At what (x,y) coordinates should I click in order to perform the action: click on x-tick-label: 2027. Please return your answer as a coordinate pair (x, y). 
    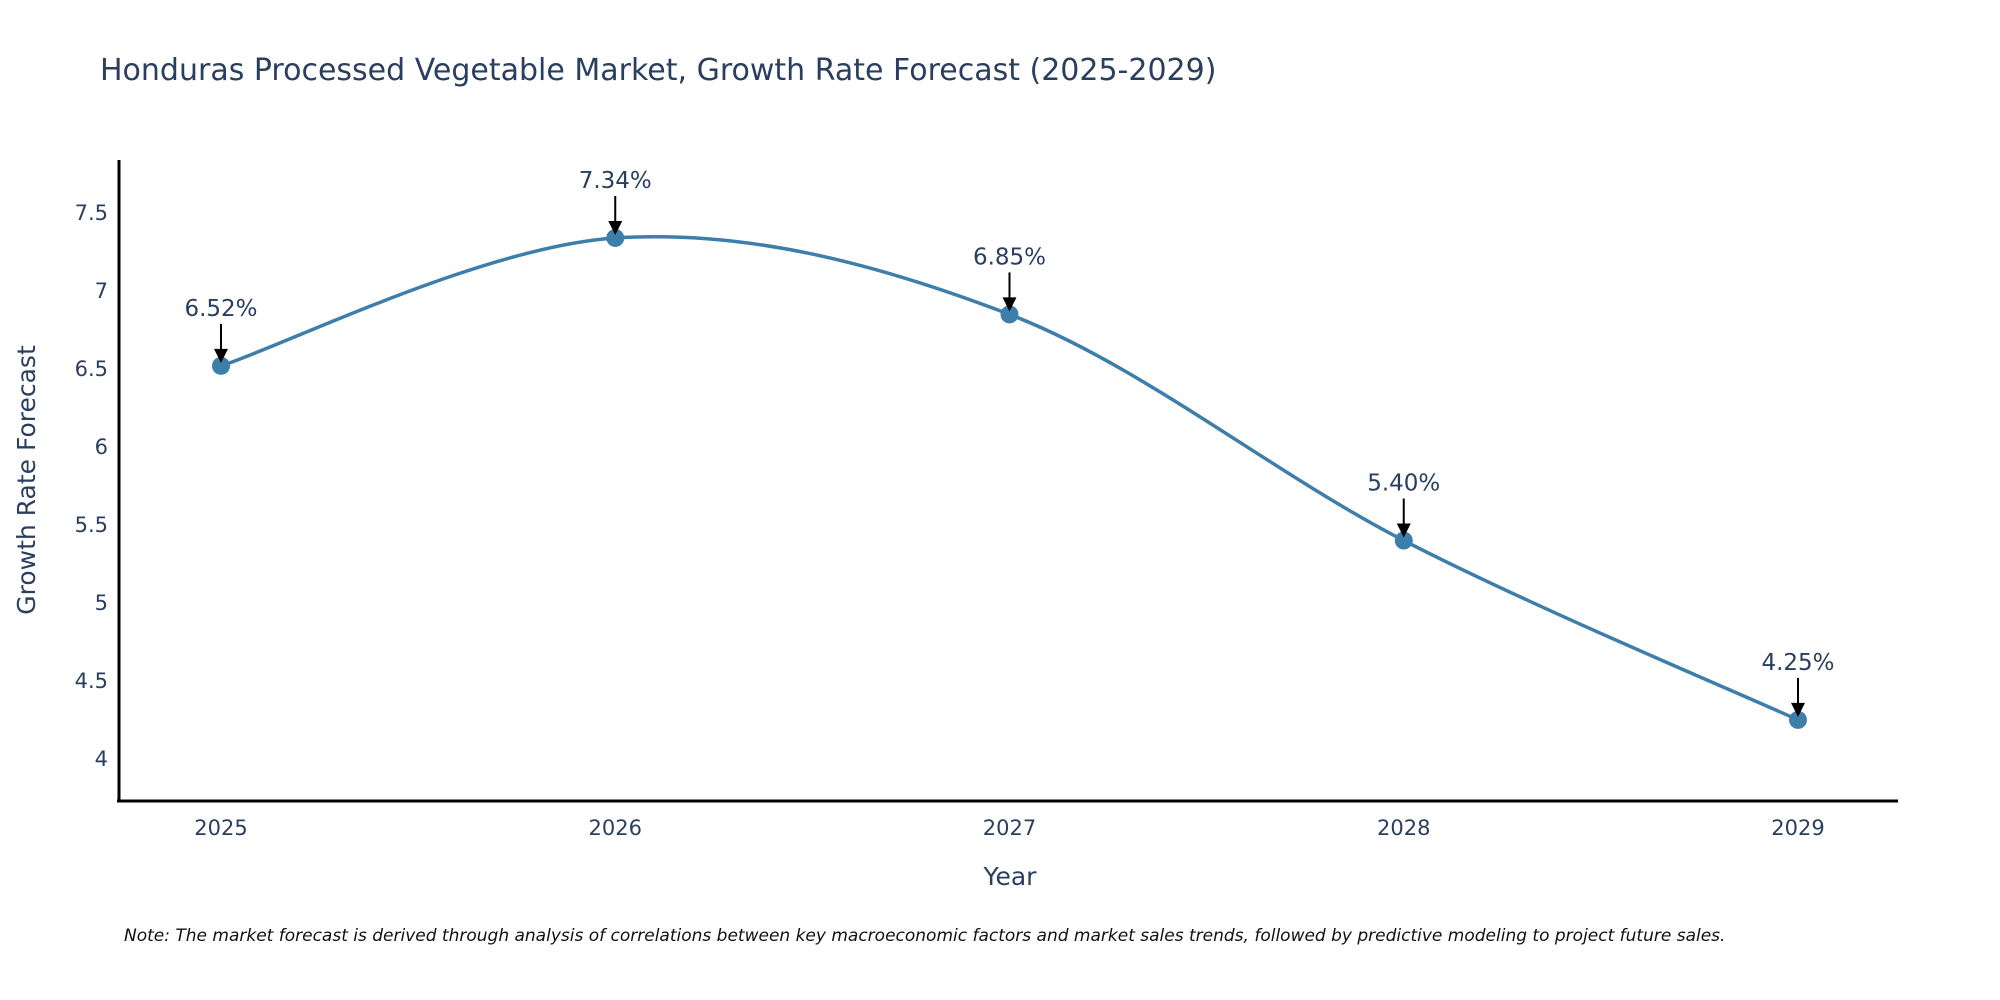
    Looking at the image, I should click on (1009, 828).